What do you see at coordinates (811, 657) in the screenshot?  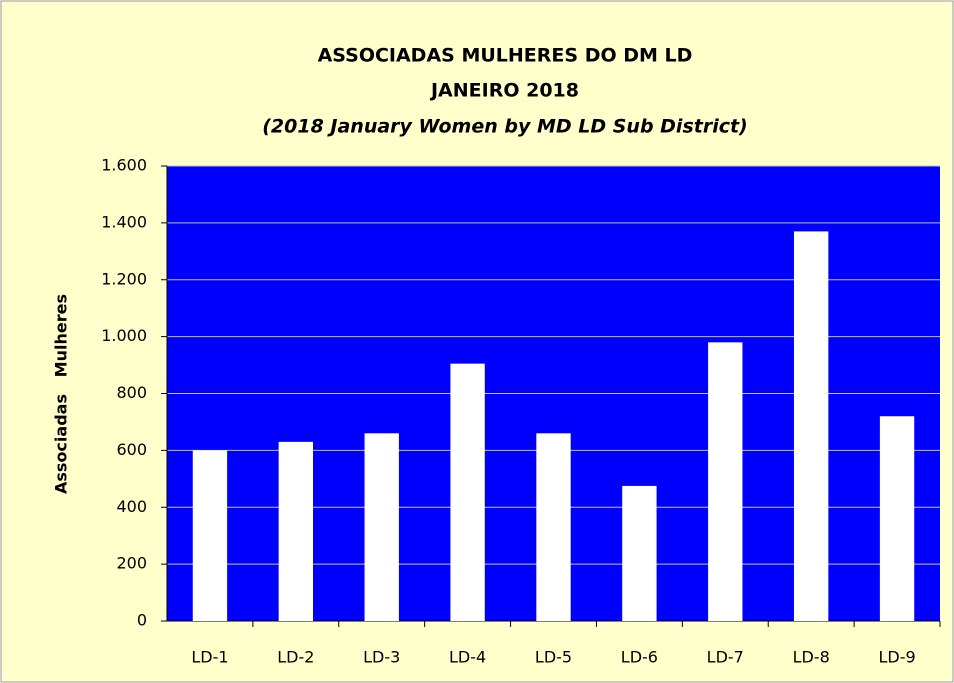 I see `x-tick-label: LD-8` at bounding box center [811, 657].